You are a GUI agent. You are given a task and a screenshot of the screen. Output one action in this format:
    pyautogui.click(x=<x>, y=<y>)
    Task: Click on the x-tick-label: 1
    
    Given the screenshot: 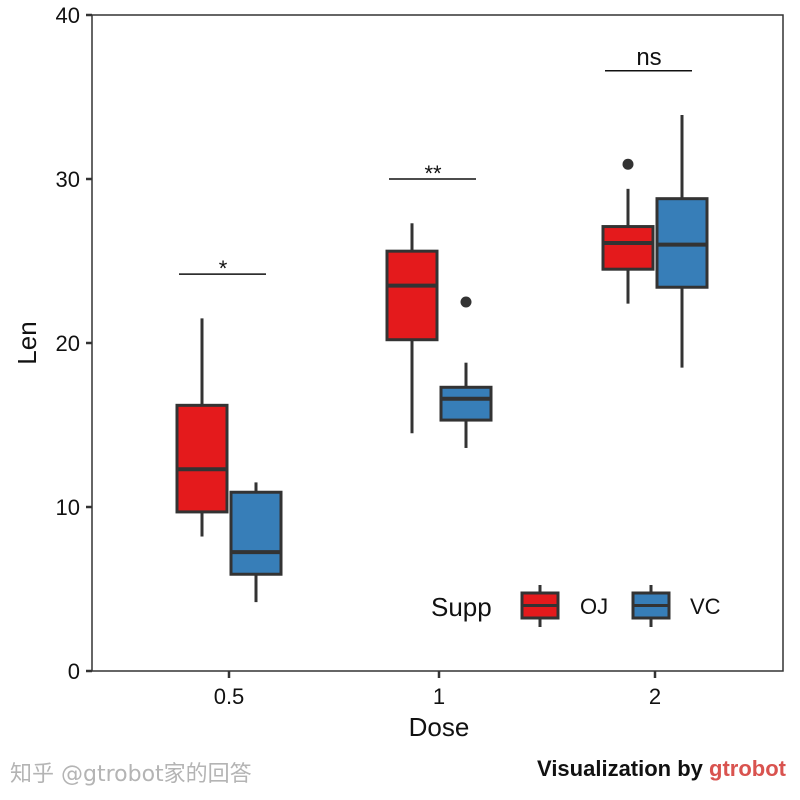 What is the action you would take?
    pyautogui.click(x=439, y=696)
    